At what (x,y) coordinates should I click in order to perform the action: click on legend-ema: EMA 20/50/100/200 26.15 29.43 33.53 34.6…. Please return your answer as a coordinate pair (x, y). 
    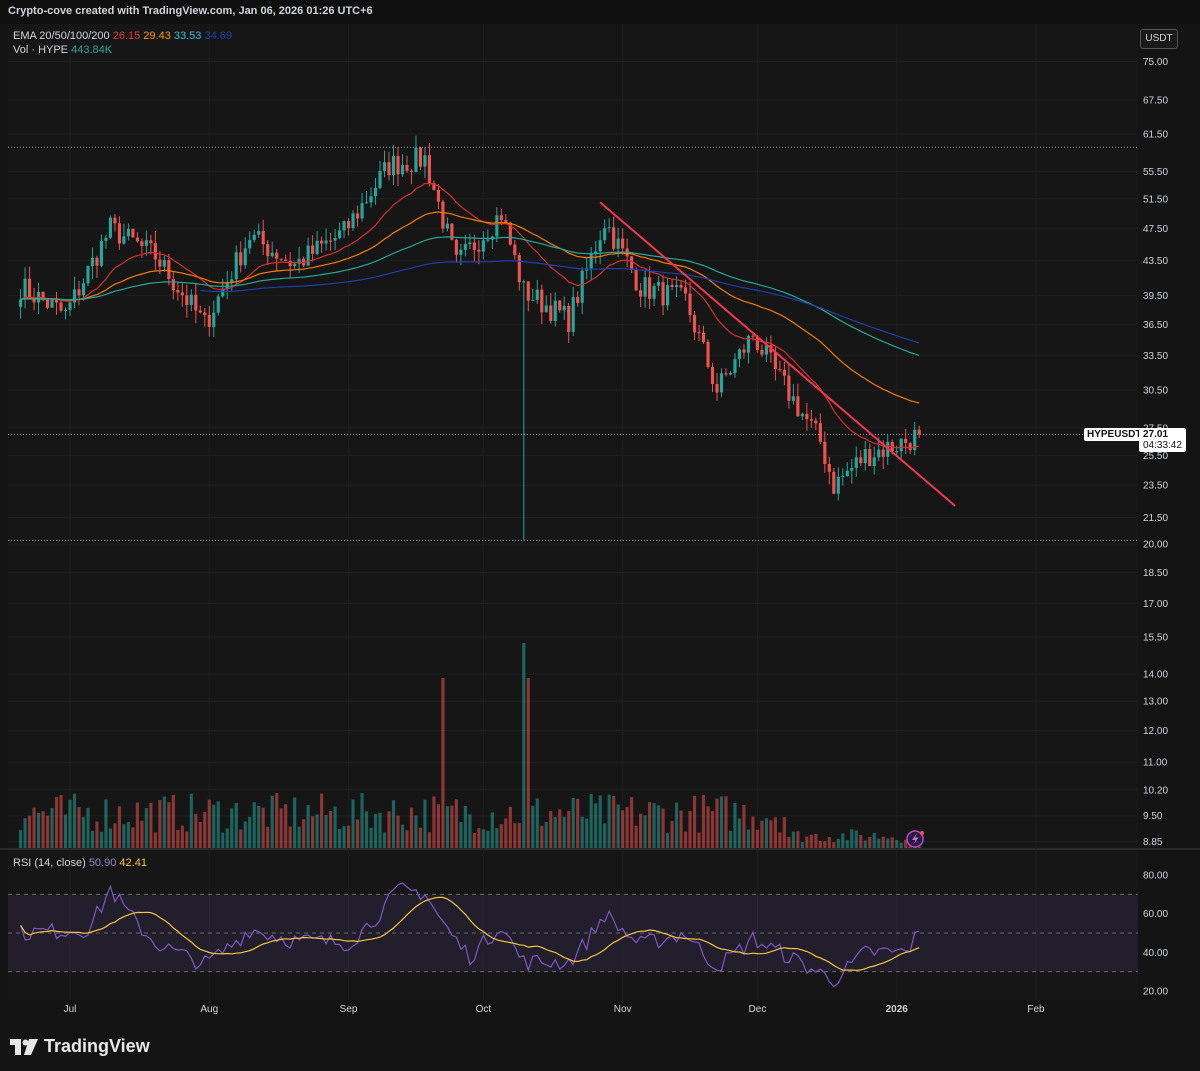
    Looking at the image, I should click on (122, 36).